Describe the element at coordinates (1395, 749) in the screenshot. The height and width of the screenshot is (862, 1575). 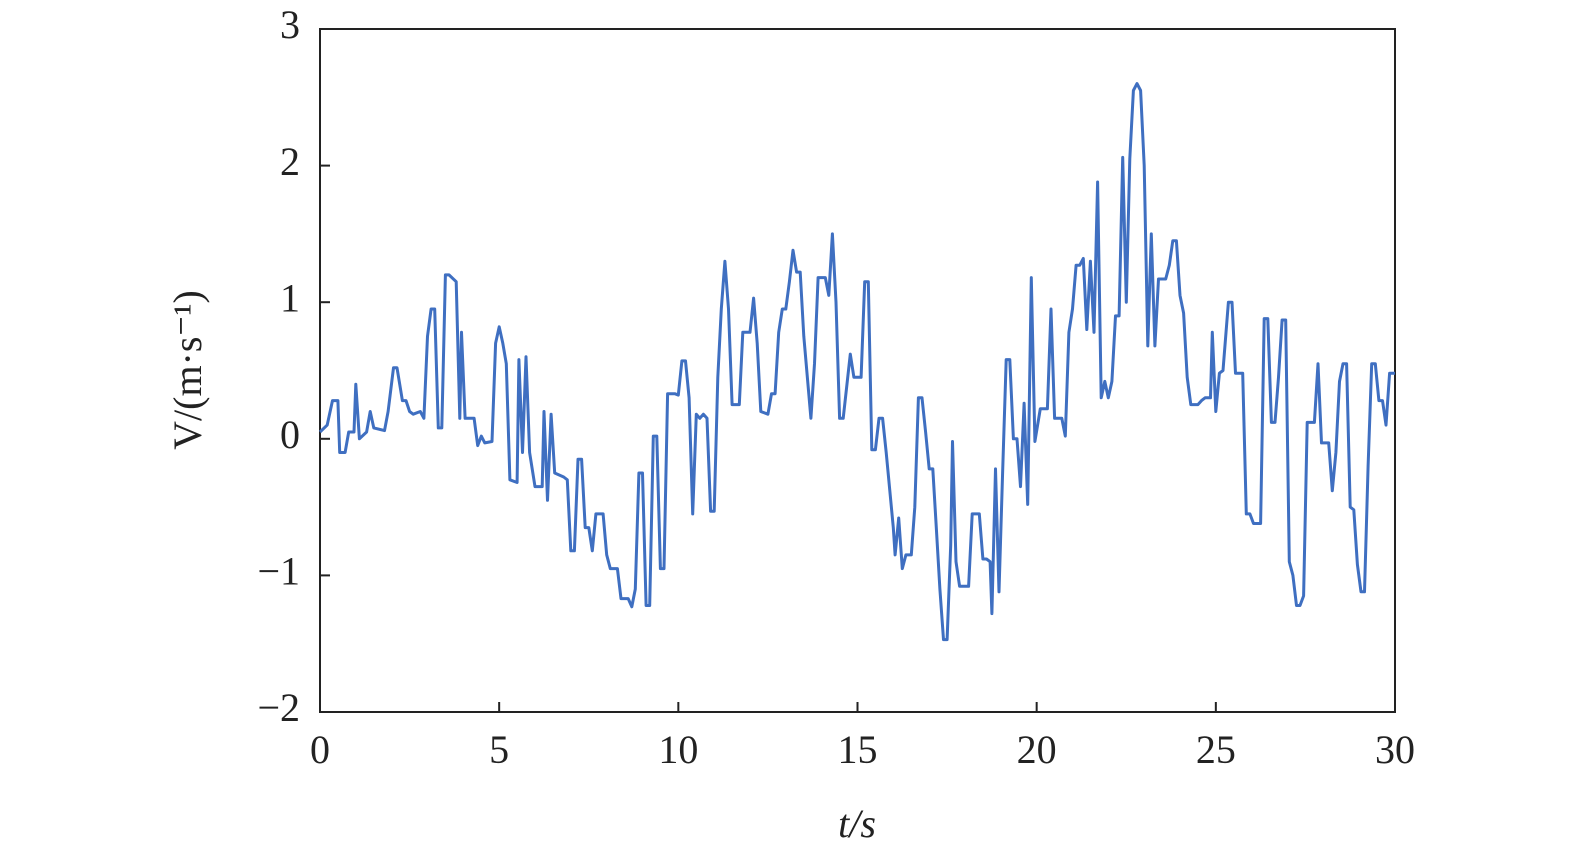
I see `x-tick-label: 30` at that location.